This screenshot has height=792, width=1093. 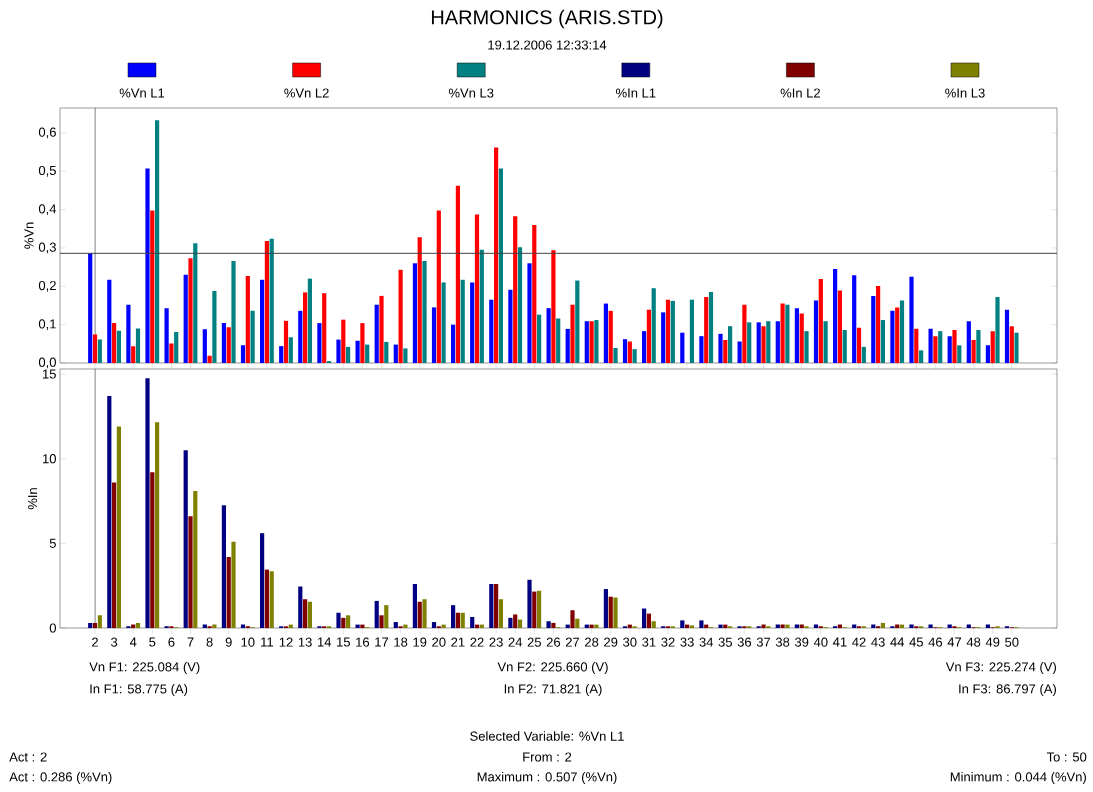 I want to click on x-tick-label: 38, so click(x=782, y=642).